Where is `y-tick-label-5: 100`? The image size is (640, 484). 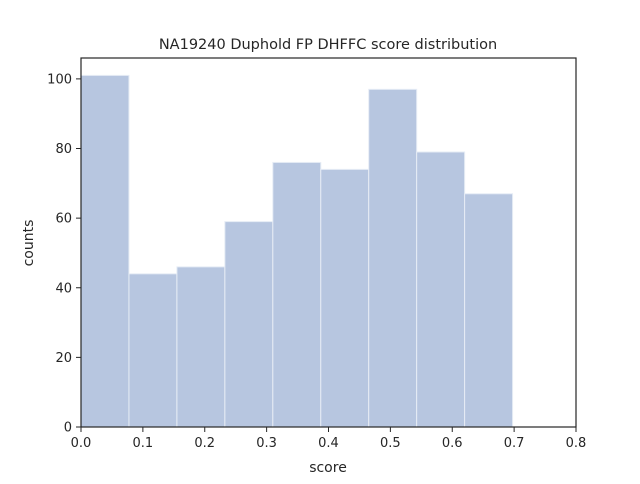
y-tick-label-5: 100 is located at coordinates (59, 79).